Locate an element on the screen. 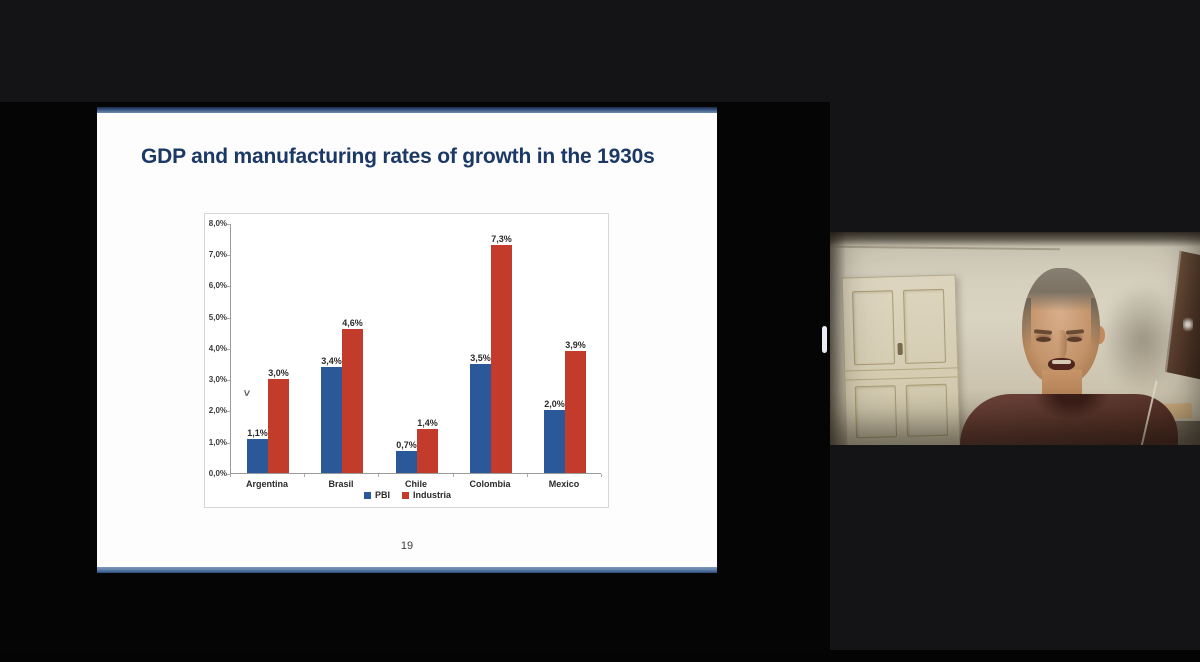 This screenshot has height=662, width=1200. bar-industria-mexico is located at coordinates (575, 412).